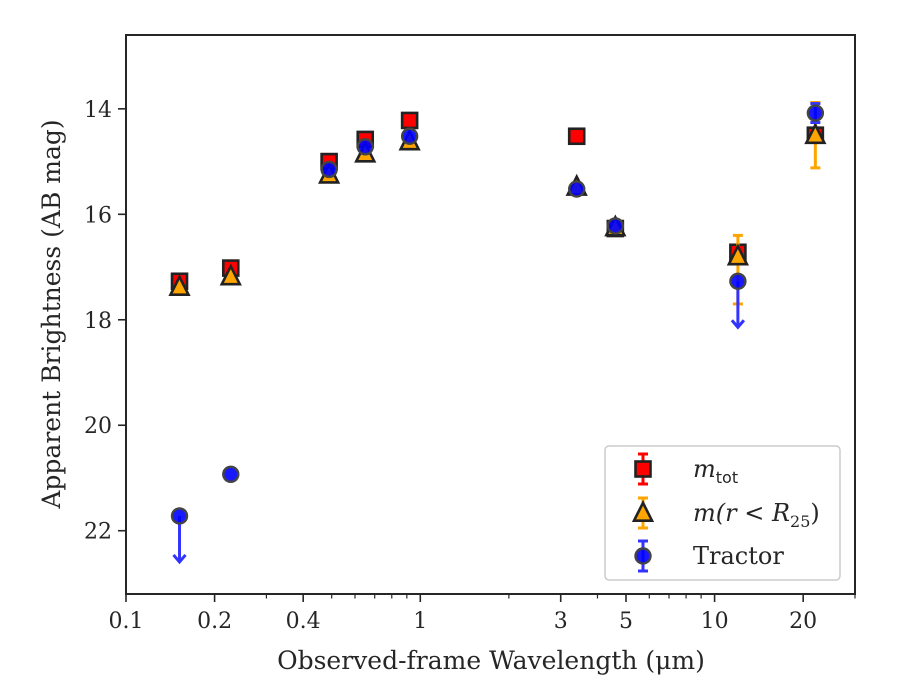  Describe the element at coordinates (626, 621) in the screenshot. I see `x-tick-label: 5` at that location.